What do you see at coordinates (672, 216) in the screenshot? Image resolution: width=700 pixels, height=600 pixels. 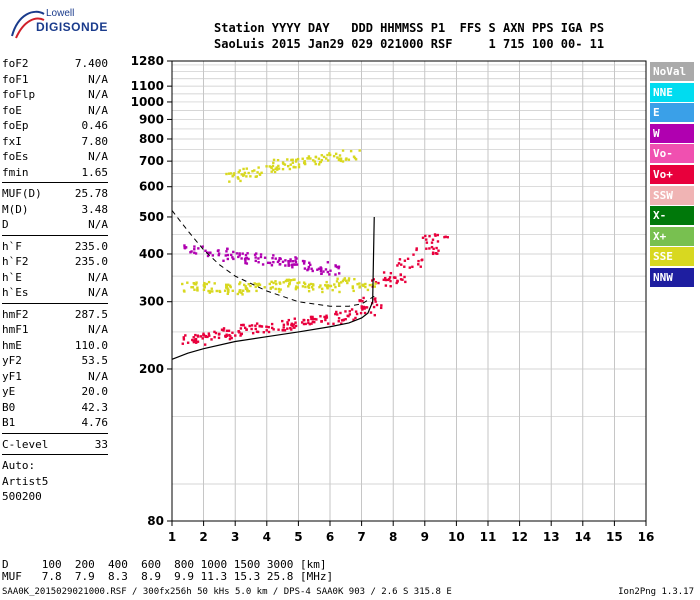 I see `legend-item: X-` at bounding box center [672, 216].